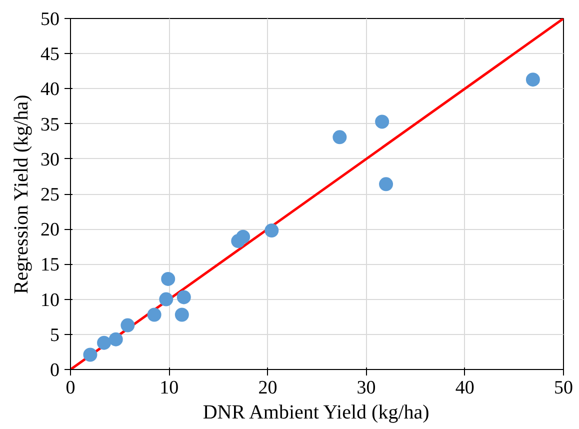 Image resolution: width=579 pixels, height=429 pixels. I want to click on x-tick-label: 50, so click(563, 388).